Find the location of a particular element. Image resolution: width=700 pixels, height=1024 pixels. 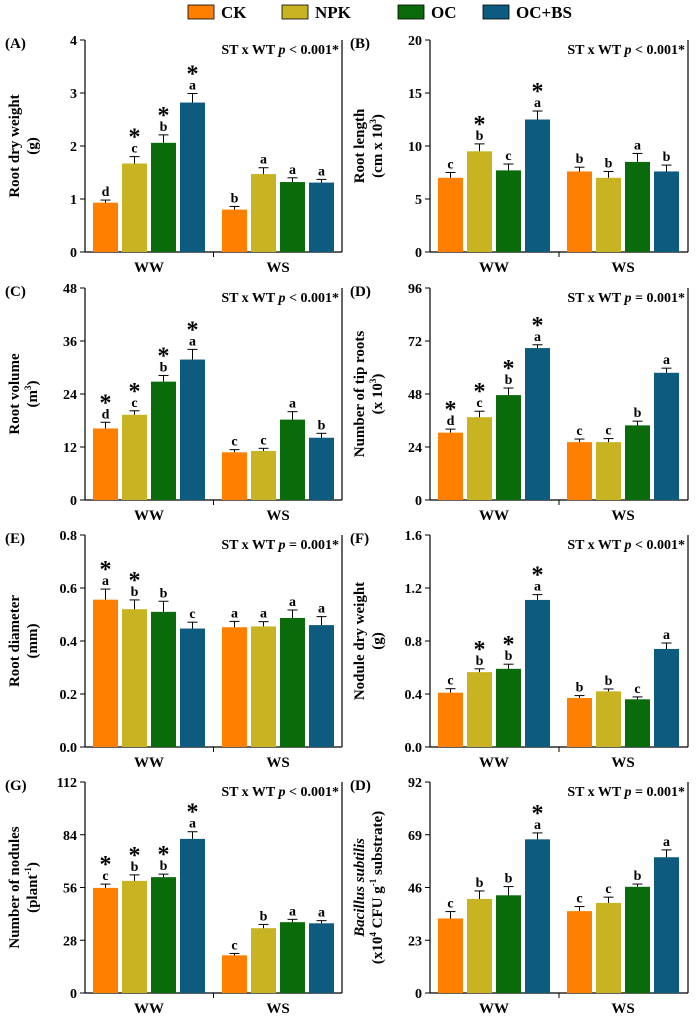

y-tick-label: 24 is located at coordinates (415, 448).